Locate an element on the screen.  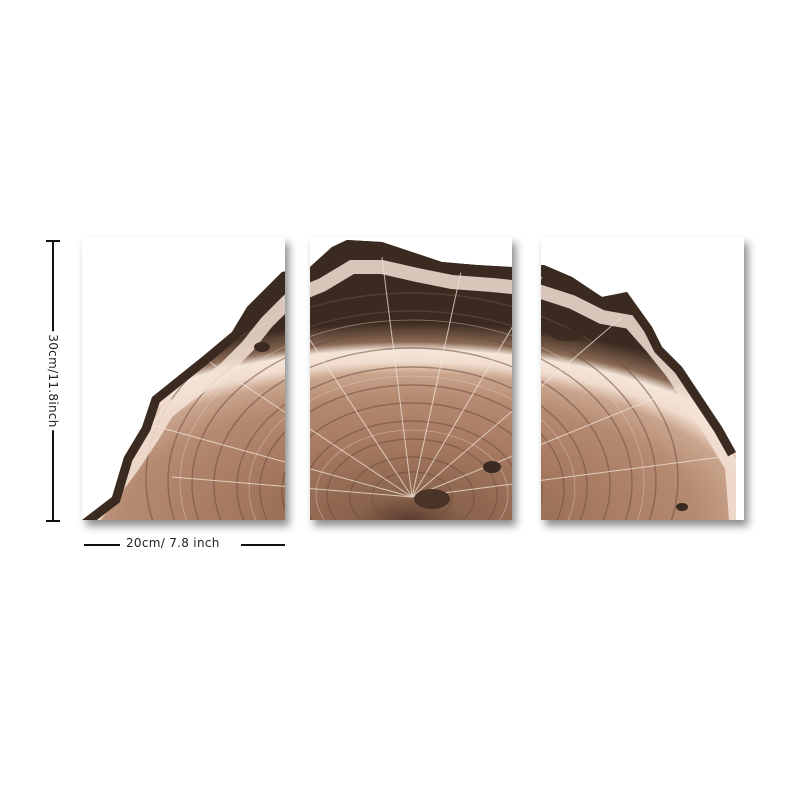
wood-slice-art-left is located at coordinates (183, 378).